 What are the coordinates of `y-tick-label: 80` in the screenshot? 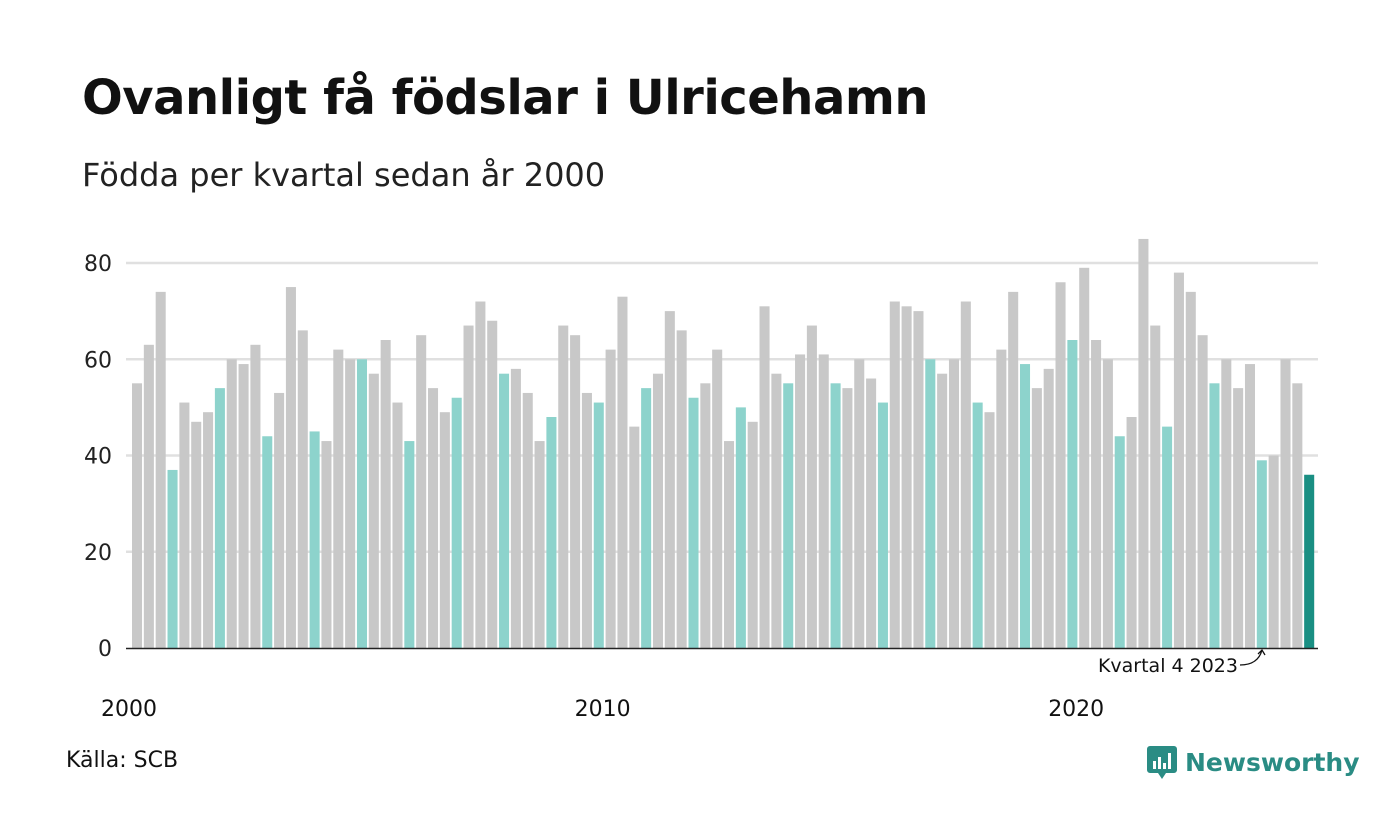 It's located at (98, 264).